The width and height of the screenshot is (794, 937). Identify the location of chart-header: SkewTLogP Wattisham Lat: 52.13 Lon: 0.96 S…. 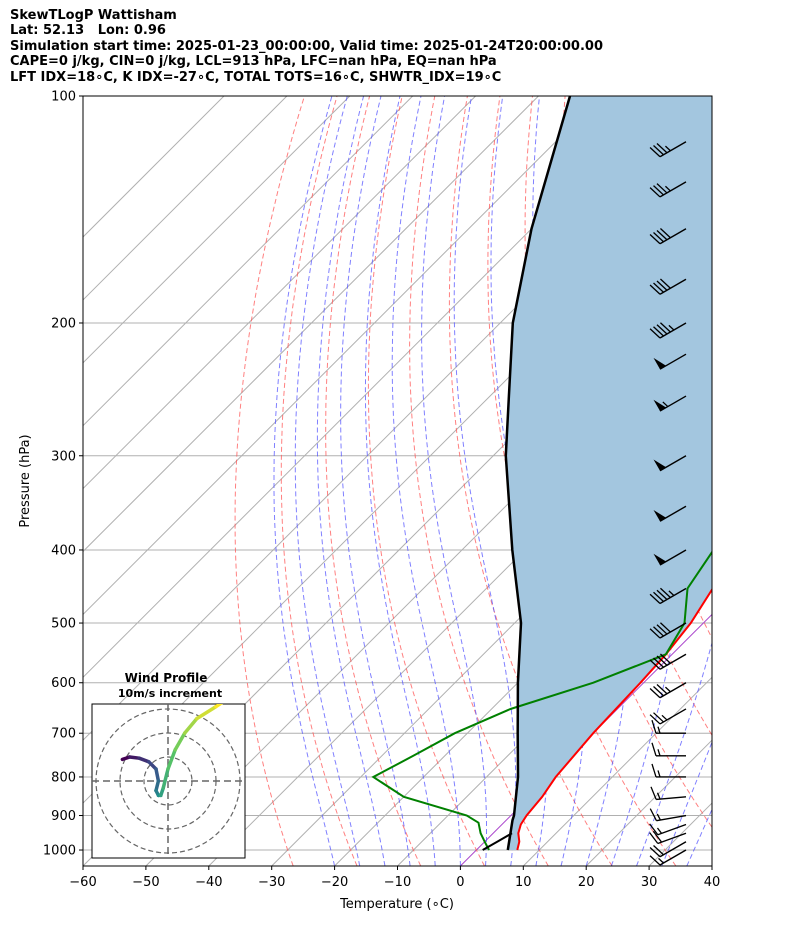
(306, 46).